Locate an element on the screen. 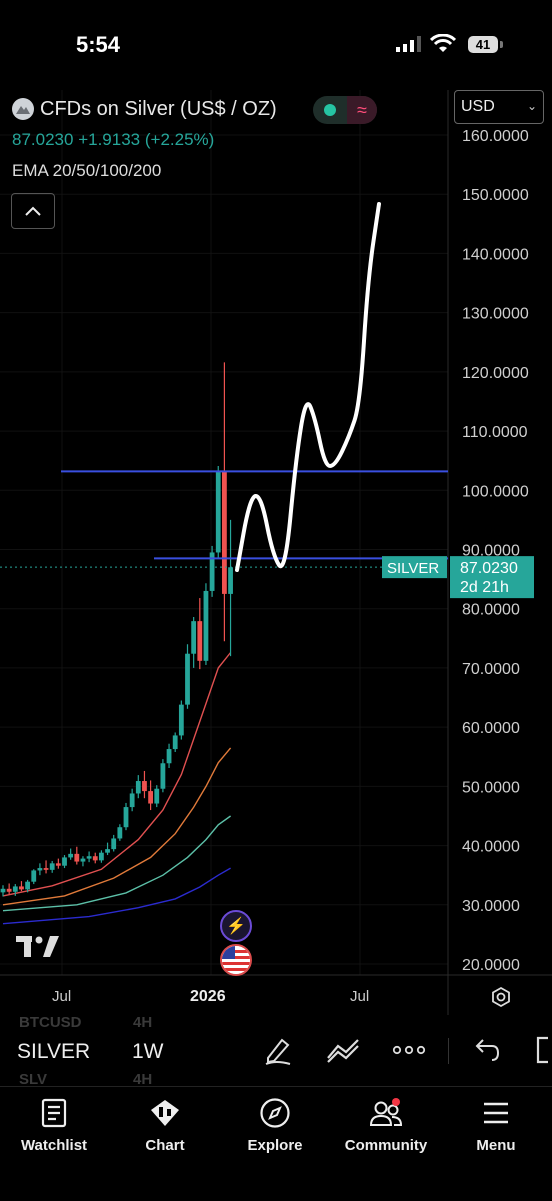 The height and width of the screenshot is (1201, 552). currency-value: USD is located at coordinates (478, 106).